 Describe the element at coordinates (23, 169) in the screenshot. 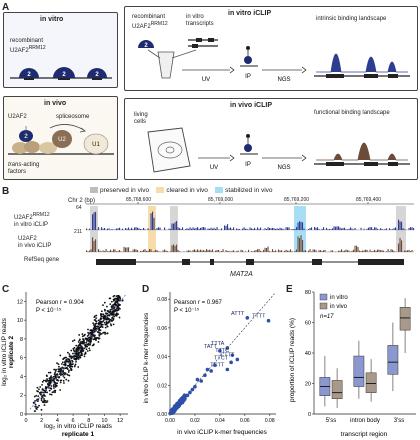

I see `trans-acting-label: trans-acting factors` at that location.